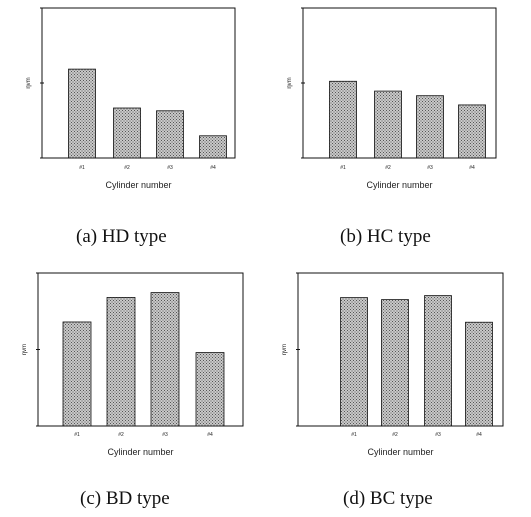 Image resolution: width=531 pixels, height=517 pixels. Describe the element at coordinates (479, 435) in the screenshot. I see `chart-d-xtick-label: #4` at that location.